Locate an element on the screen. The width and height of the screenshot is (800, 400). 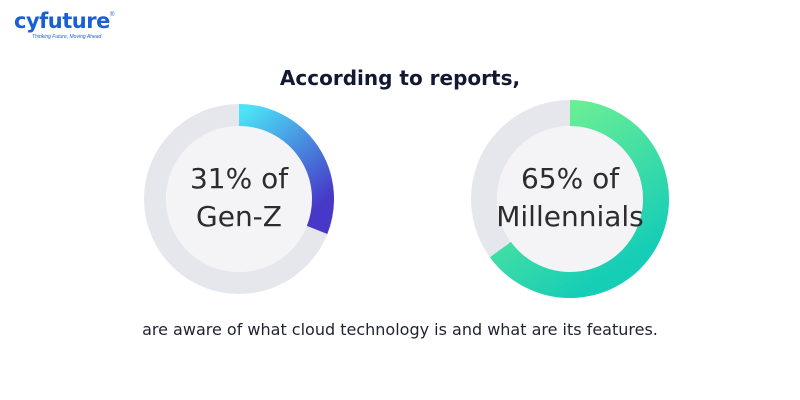
genz-donut-svg is located at coordinates (239, 199).